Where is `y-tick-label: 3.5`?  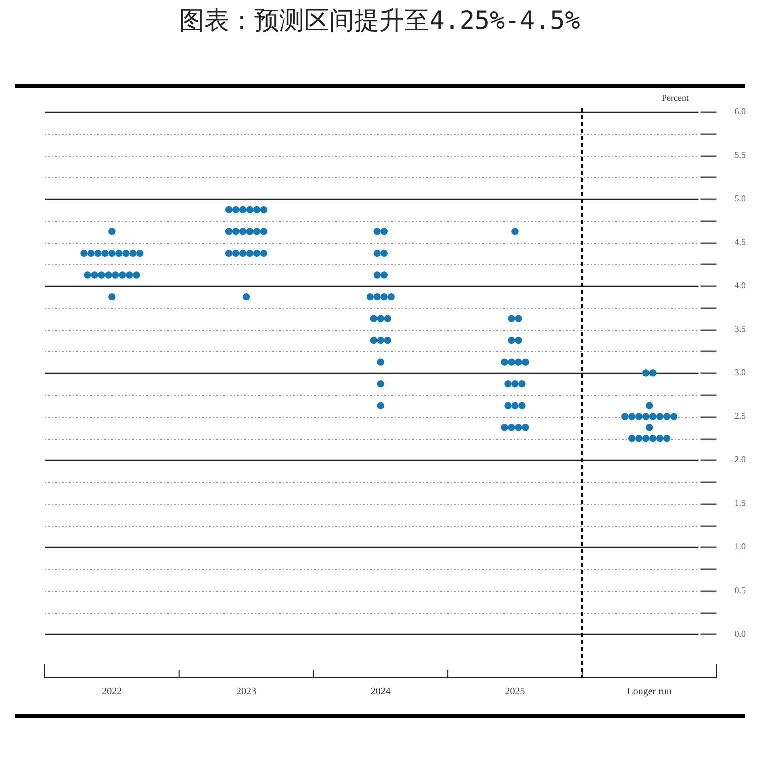 y-tick-label: 3.5 is located at coordinates (740, 329).